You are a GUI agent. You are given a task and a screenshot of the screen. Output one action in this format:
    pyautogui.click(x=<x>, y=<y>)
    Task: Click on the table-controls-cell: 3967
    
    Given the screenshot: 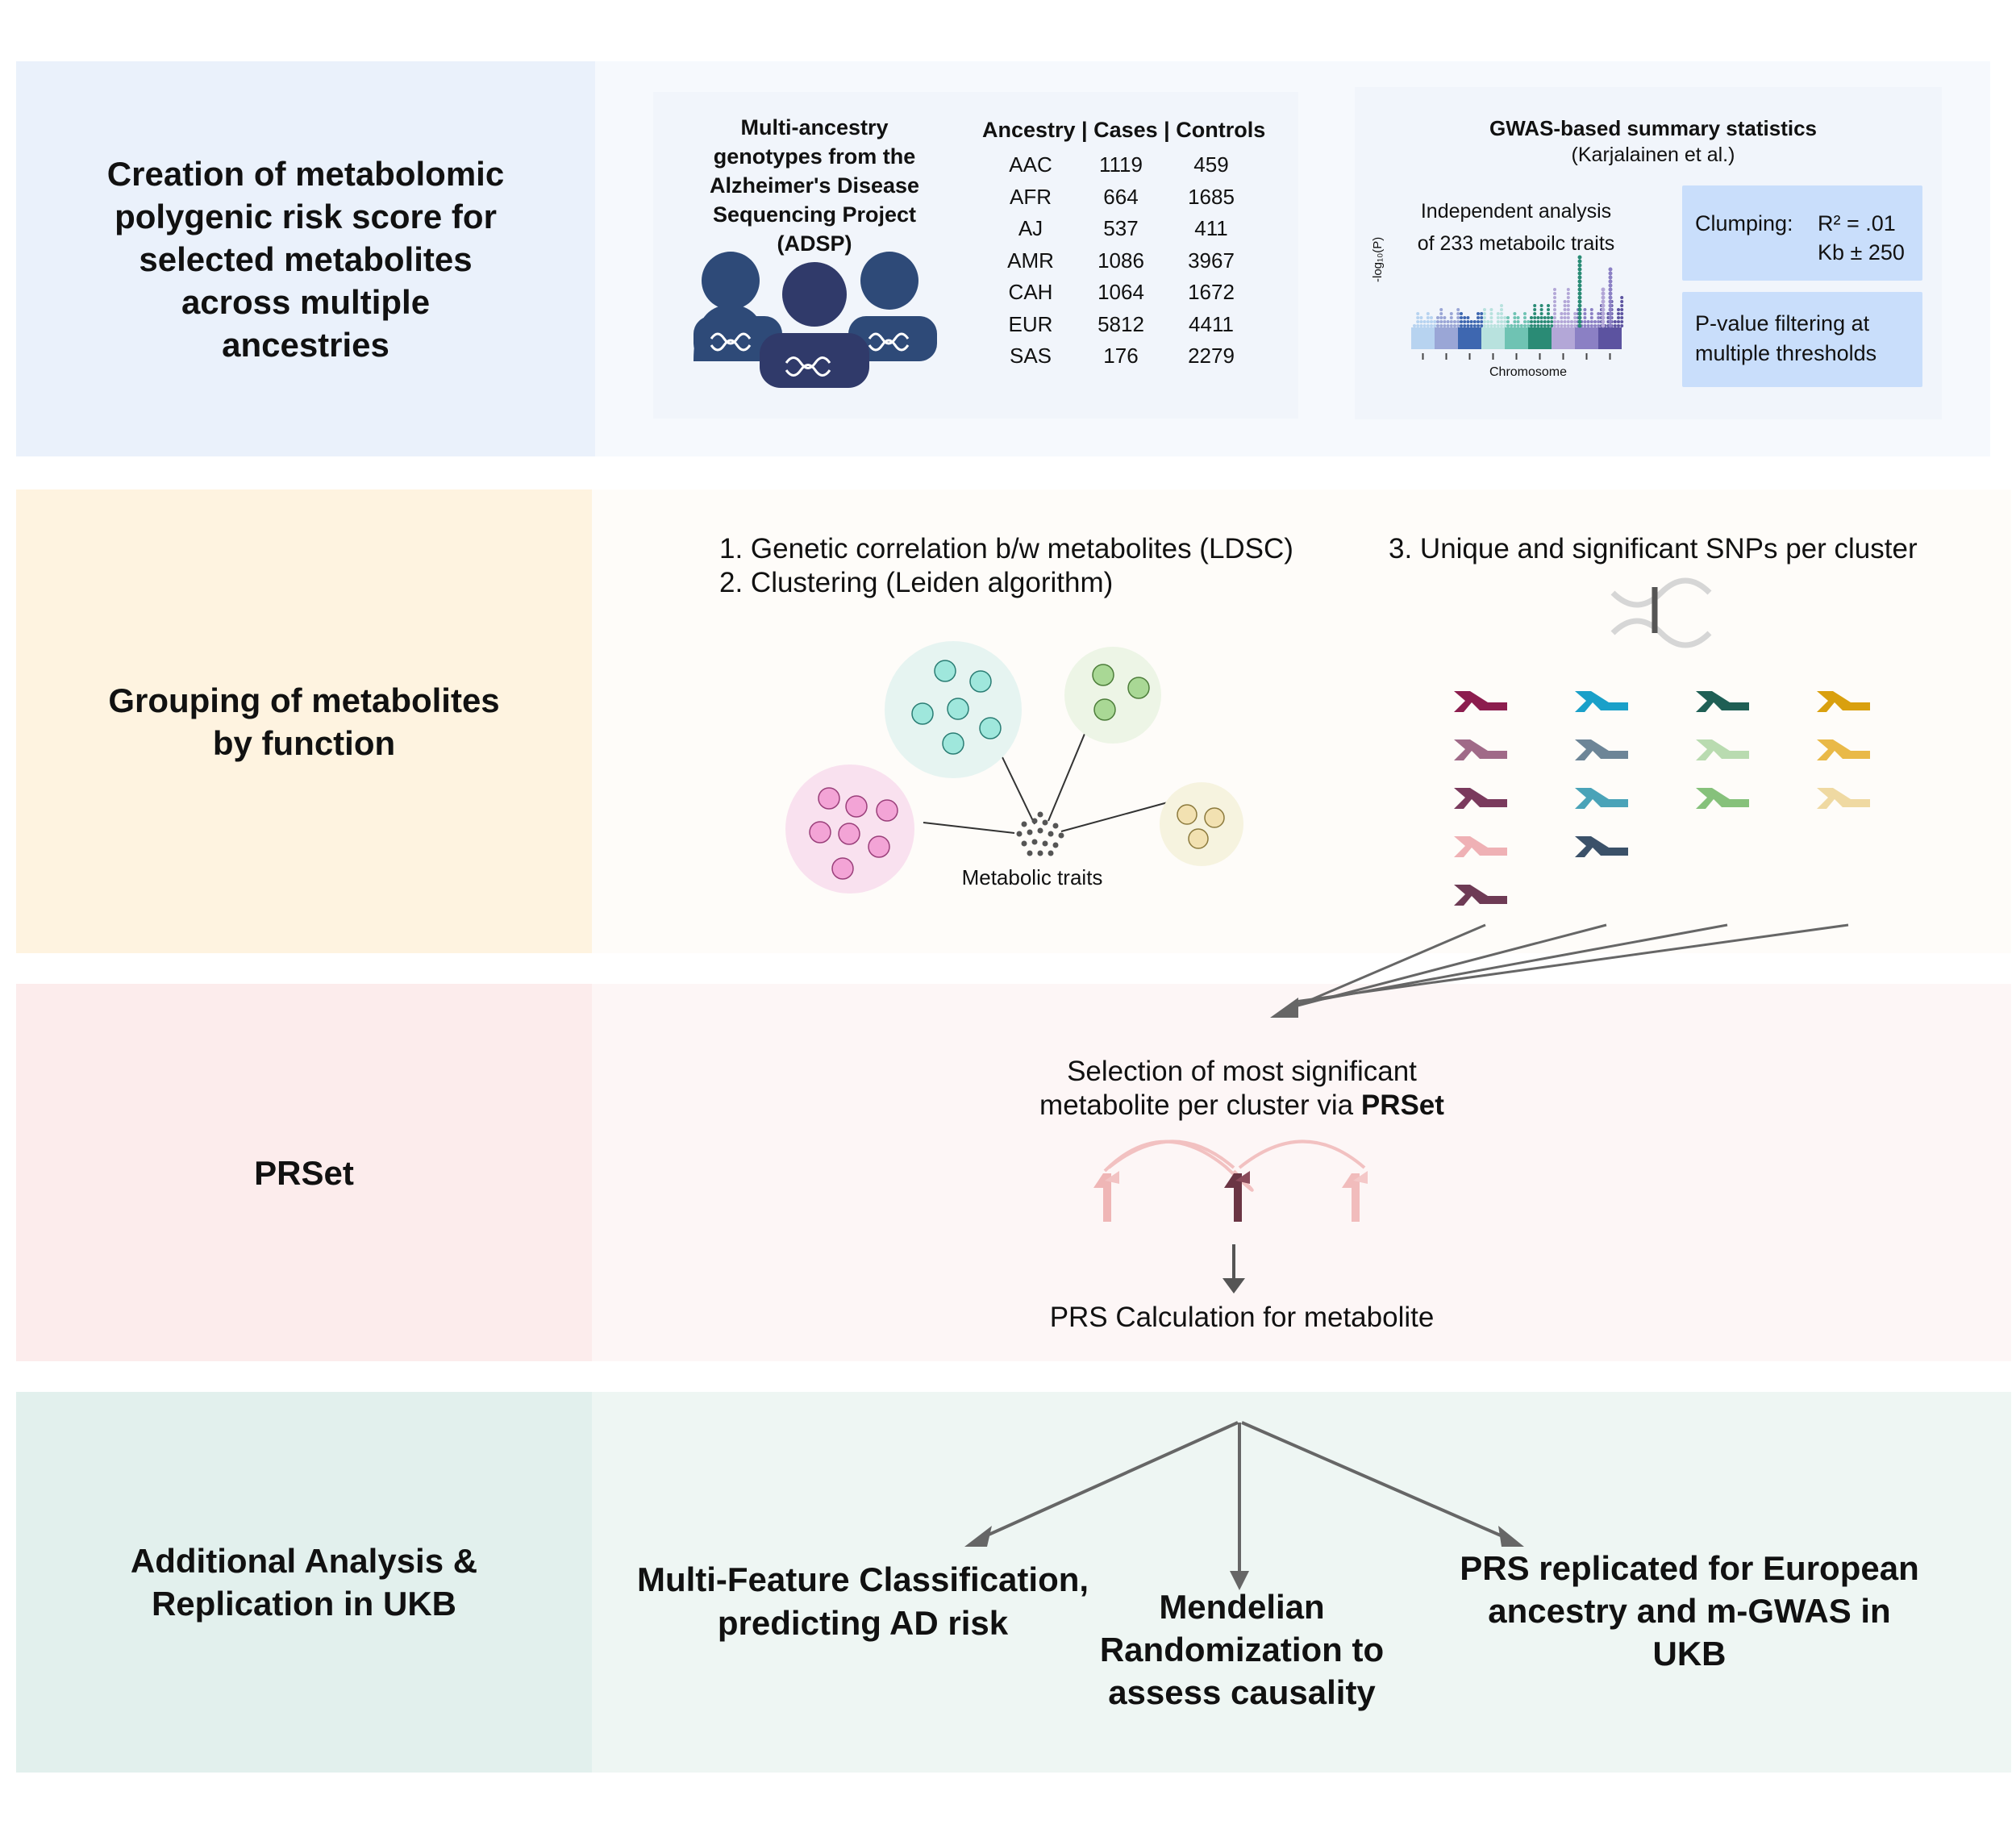 What is the action you would take?
    pyautogui.click(x=1211, y=260)
    